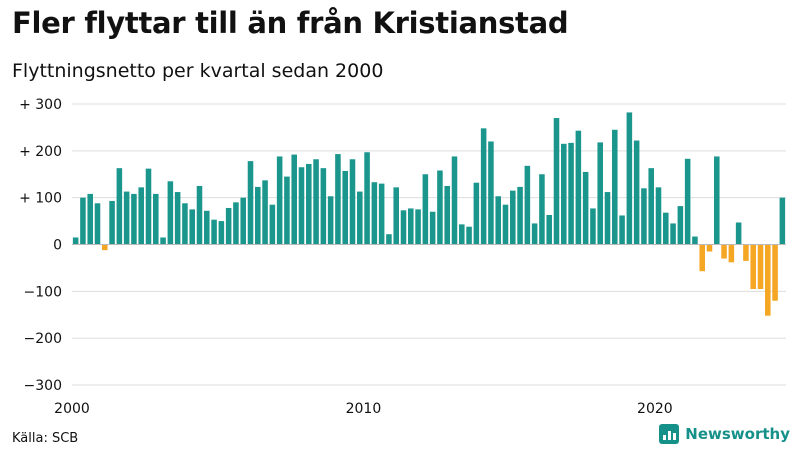 The height and width of the screenshot is (450, 800). I want to click on newsworthy-logo: Newsworthy, so click(724, 434).